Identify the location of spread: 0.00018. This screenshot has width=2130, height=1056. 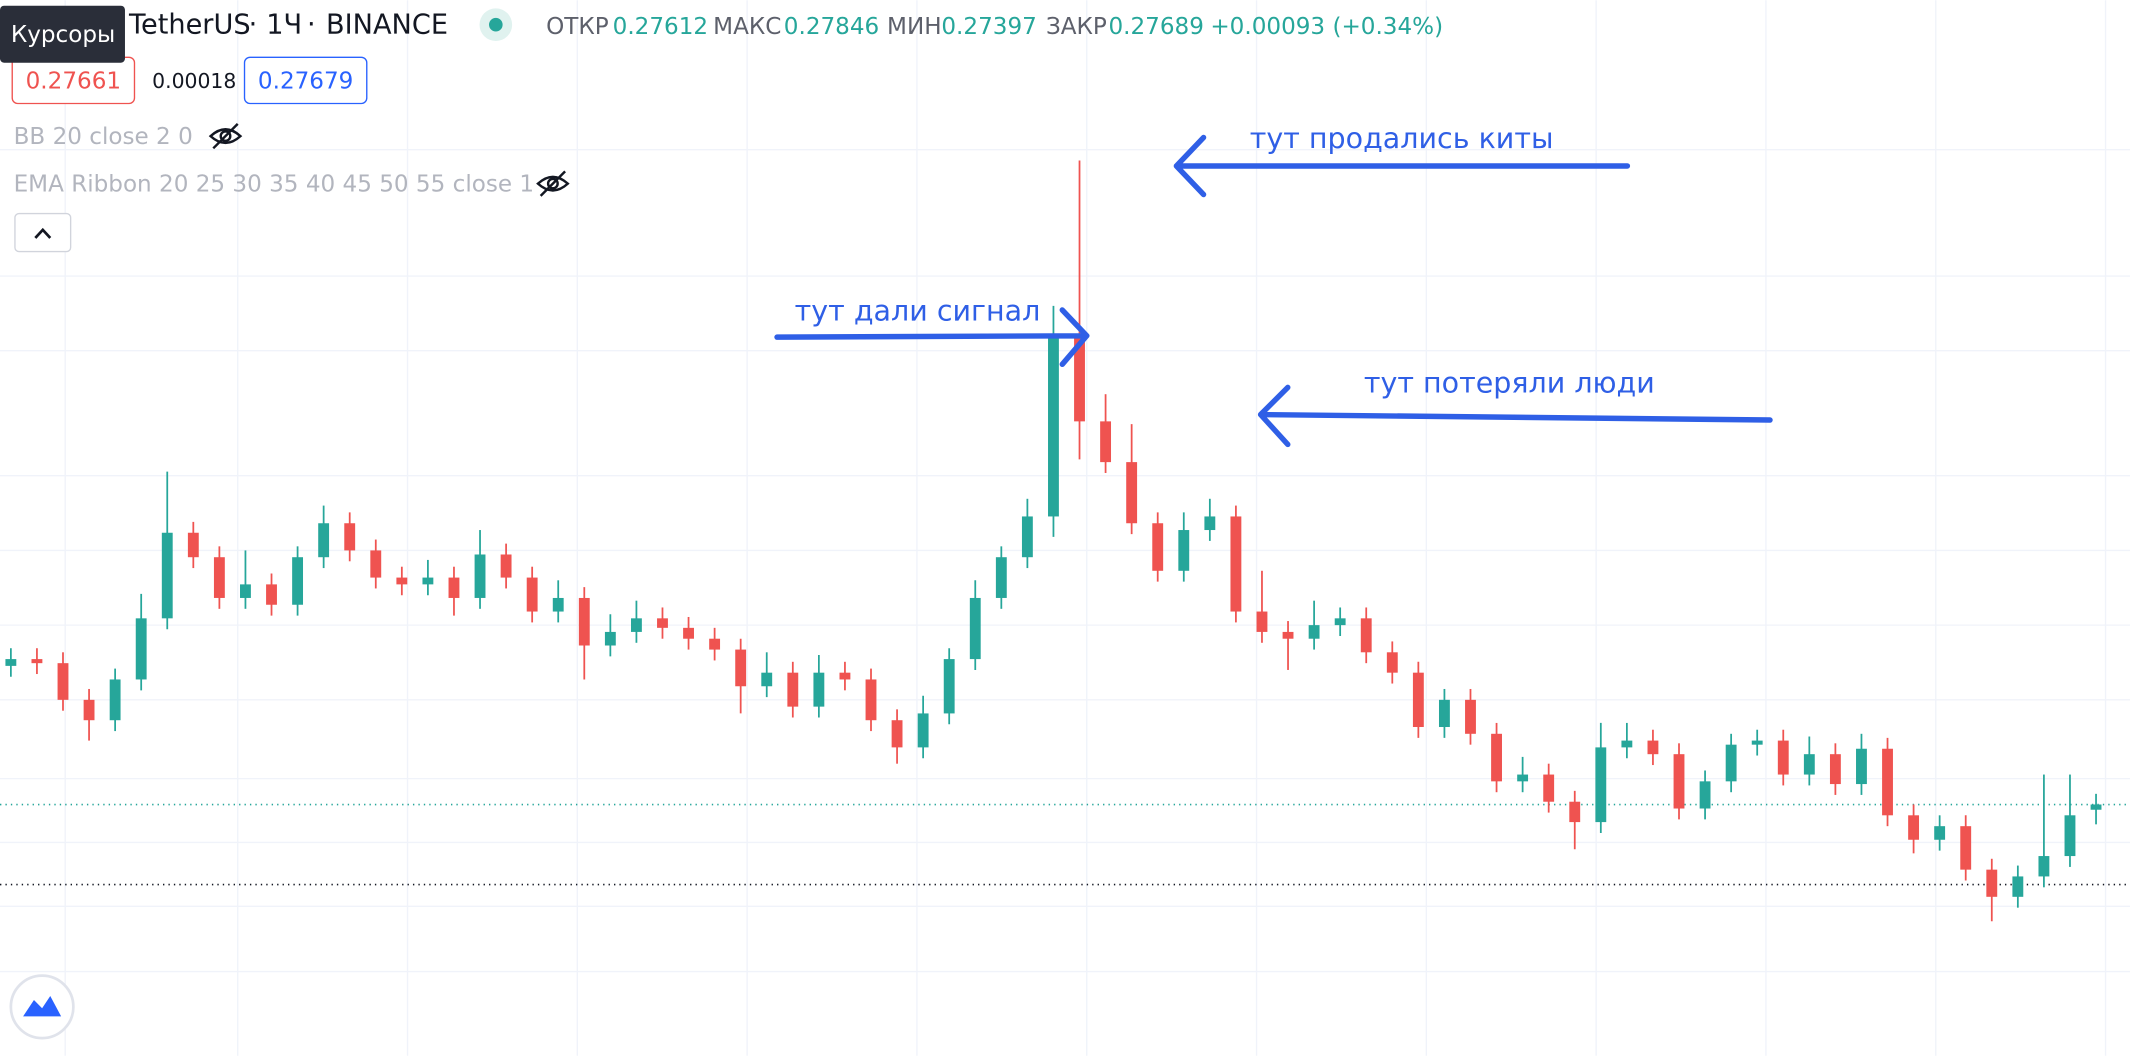
(194, 81).